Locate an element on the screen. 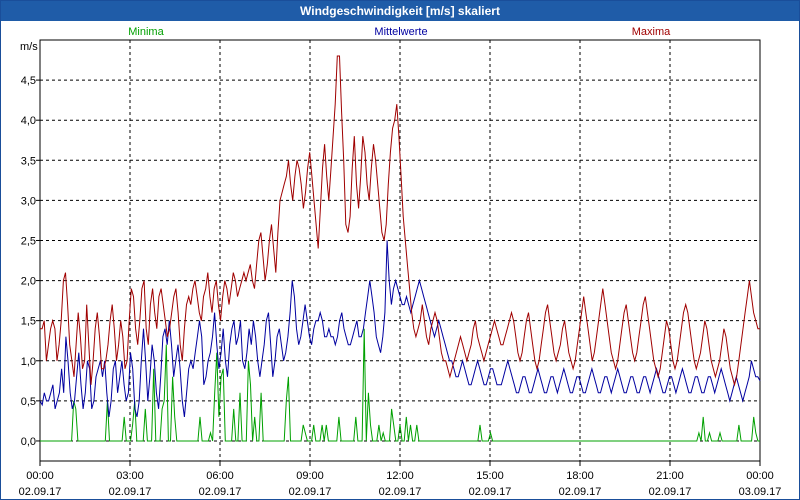 The height and width of the screenshot is (500, 800). y-tick-label: 3,0 is located at coordinates (28, 201).